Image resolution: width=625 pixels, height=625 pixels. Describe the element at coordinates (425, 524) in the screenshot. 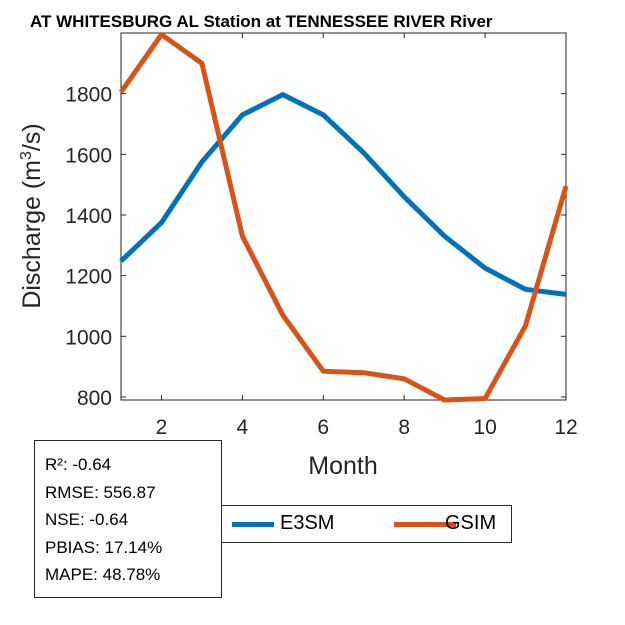

I see `legend-line-gsim` at that location.